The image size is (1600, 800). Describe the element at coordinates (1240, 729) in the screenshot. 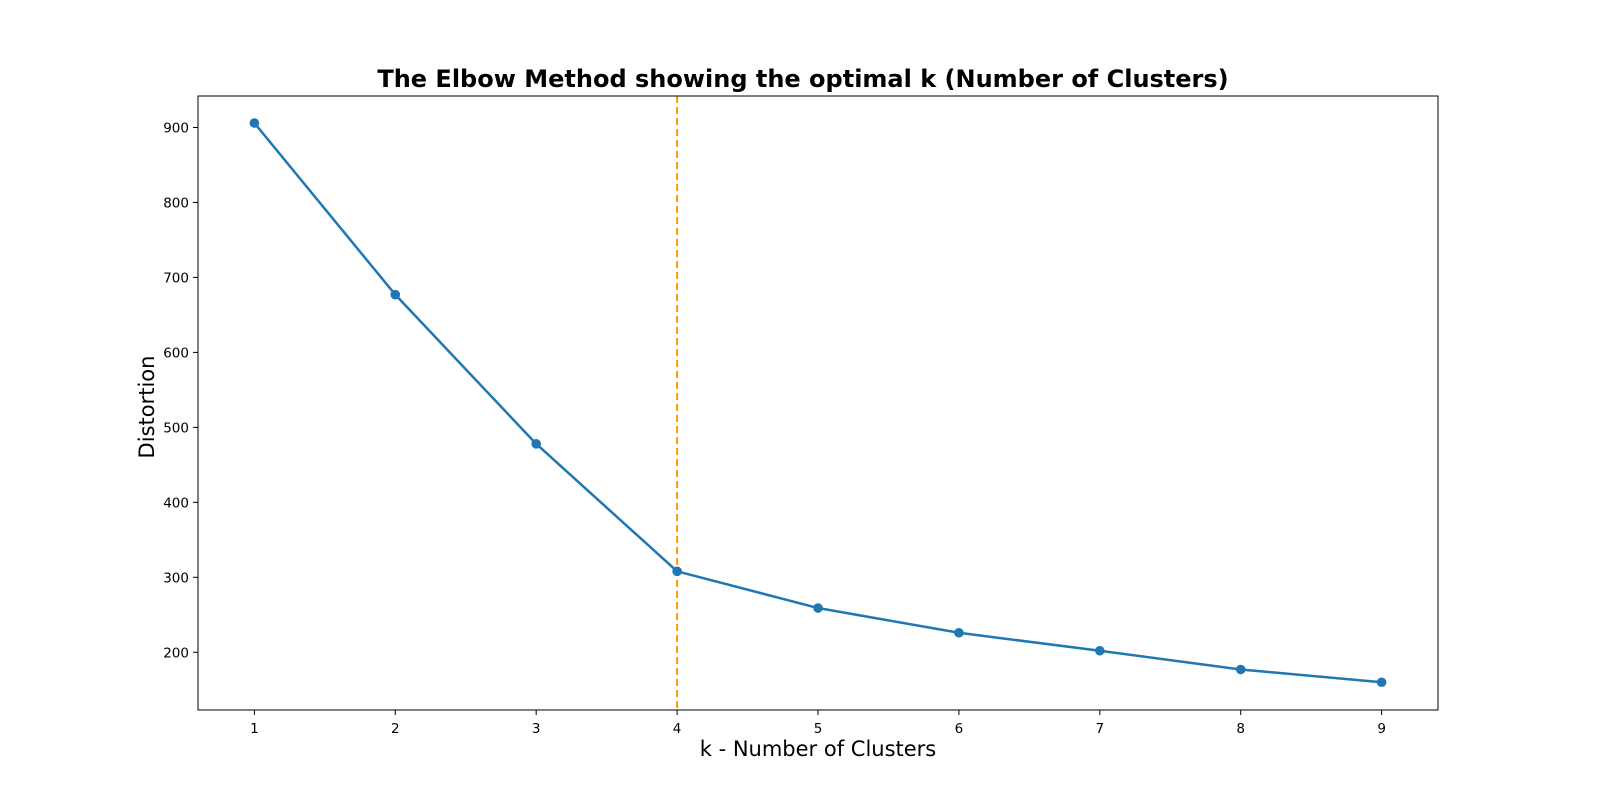

I see `x-tick-label: 8` at that location.